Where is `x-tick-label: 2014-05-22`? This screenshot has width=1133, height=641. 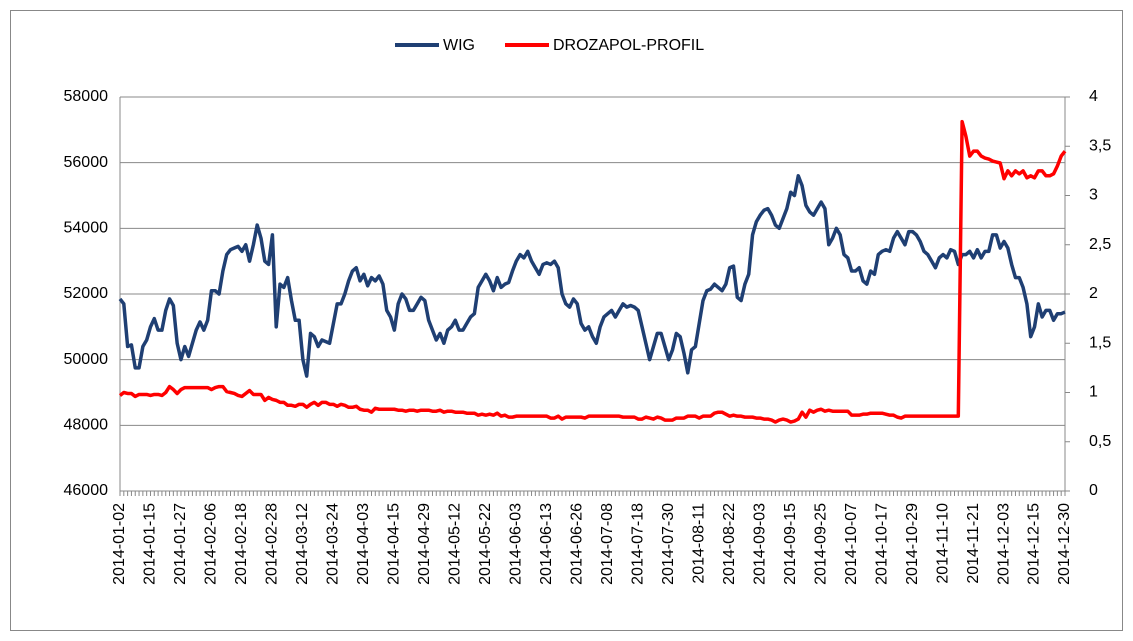 x-tick-label: 2014-05-22 is located at coordinates (485, 544).